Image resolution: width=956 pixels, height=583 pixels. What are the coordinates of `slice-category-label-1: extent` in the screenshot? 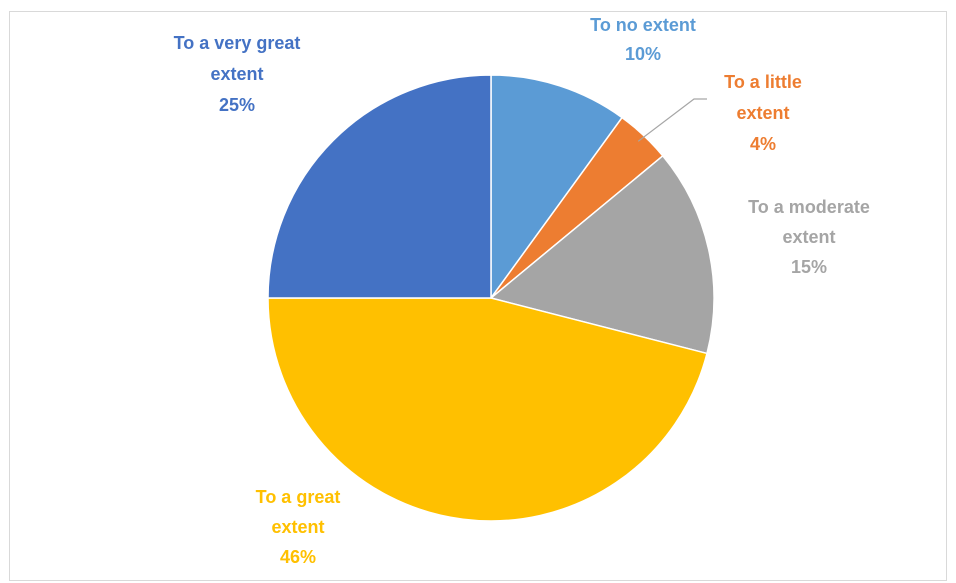 It's located at (762, 113).